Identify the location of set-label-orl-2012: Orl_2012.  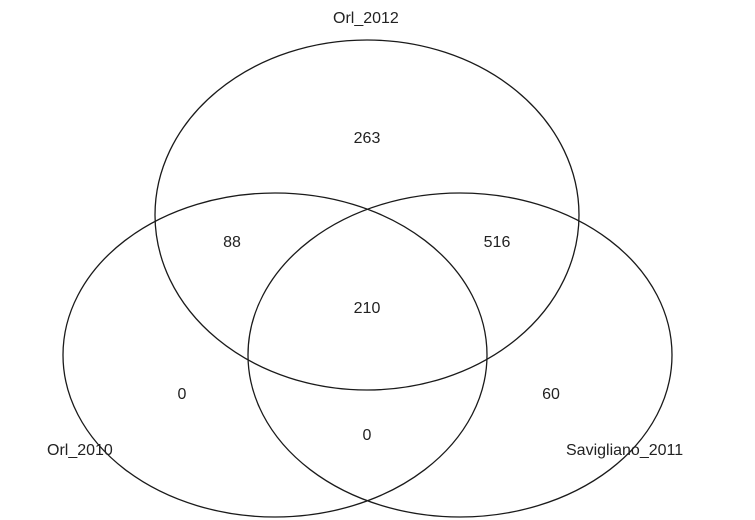
(366, 18).